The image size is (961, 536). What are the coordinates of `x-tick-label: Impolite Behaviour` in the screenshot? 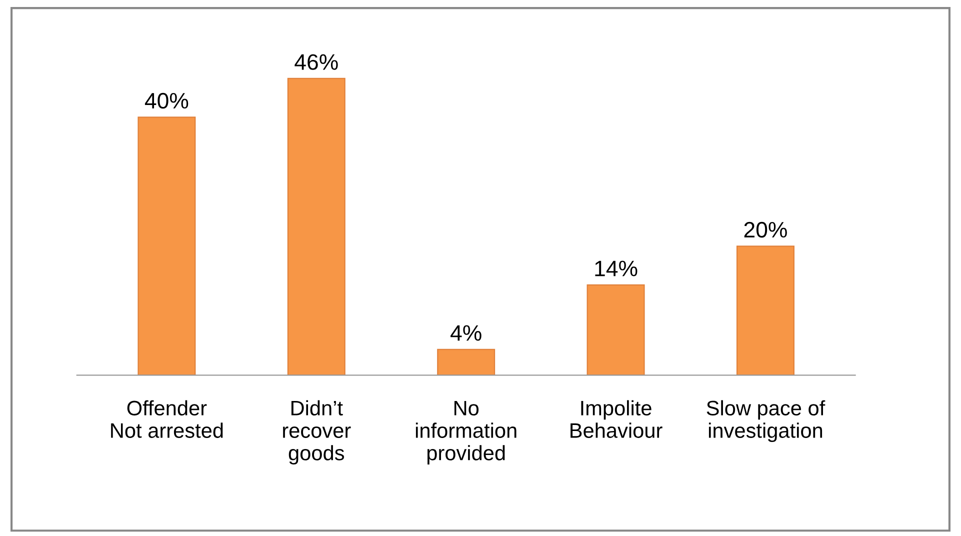 It's located at (616, 419).